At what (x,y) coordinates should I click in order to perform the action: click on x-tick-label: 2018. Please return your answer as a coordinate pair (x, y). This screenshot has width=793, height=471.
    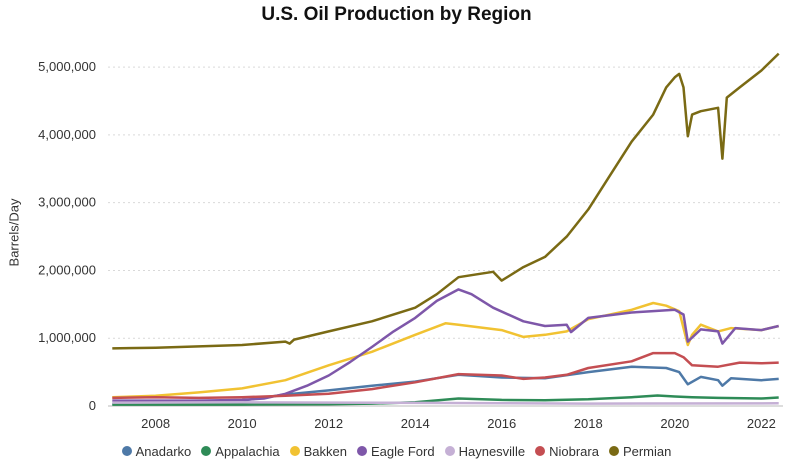
    Looking at the image, I should click on (588, 423).